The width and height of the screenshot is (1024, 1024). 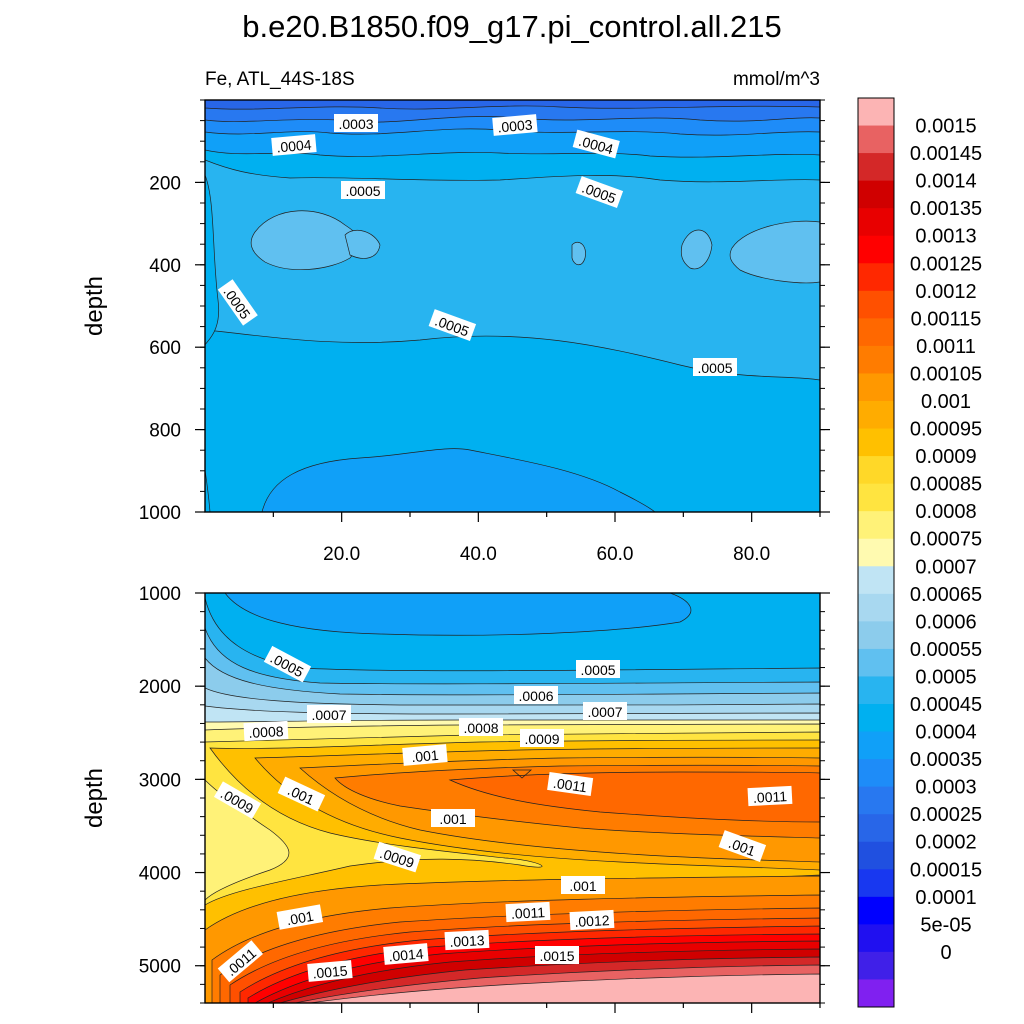 I want to click on variable-label: Fe, ATL_44S-18S, so click(x=280, y=79).